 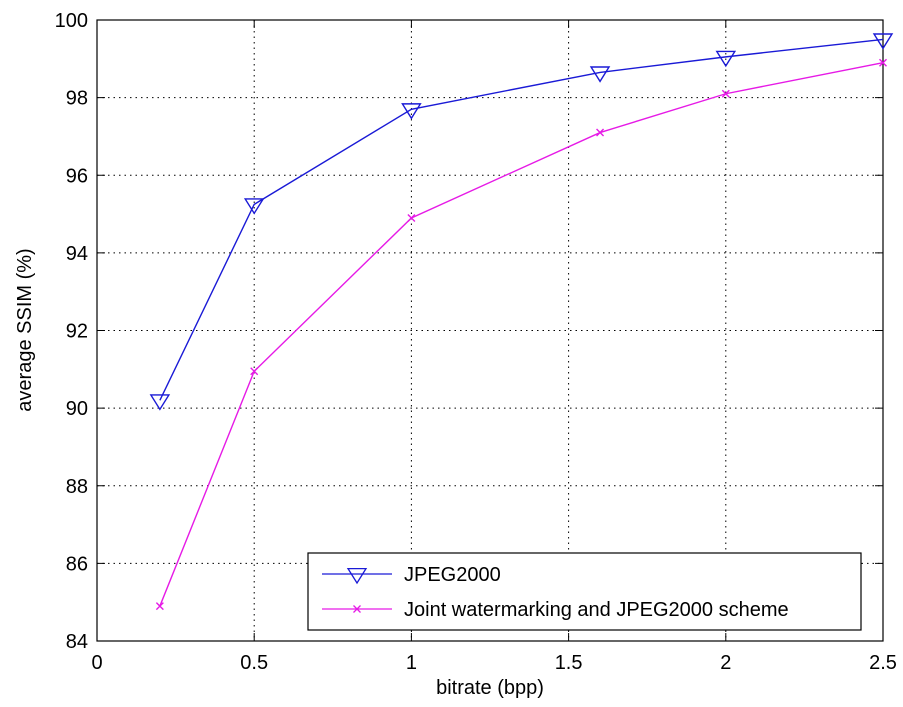 What do you see at coordinates (357, 609) in the screenshot?
I see `legend-marker-joint-scheme` at bounding box center [357, 609].